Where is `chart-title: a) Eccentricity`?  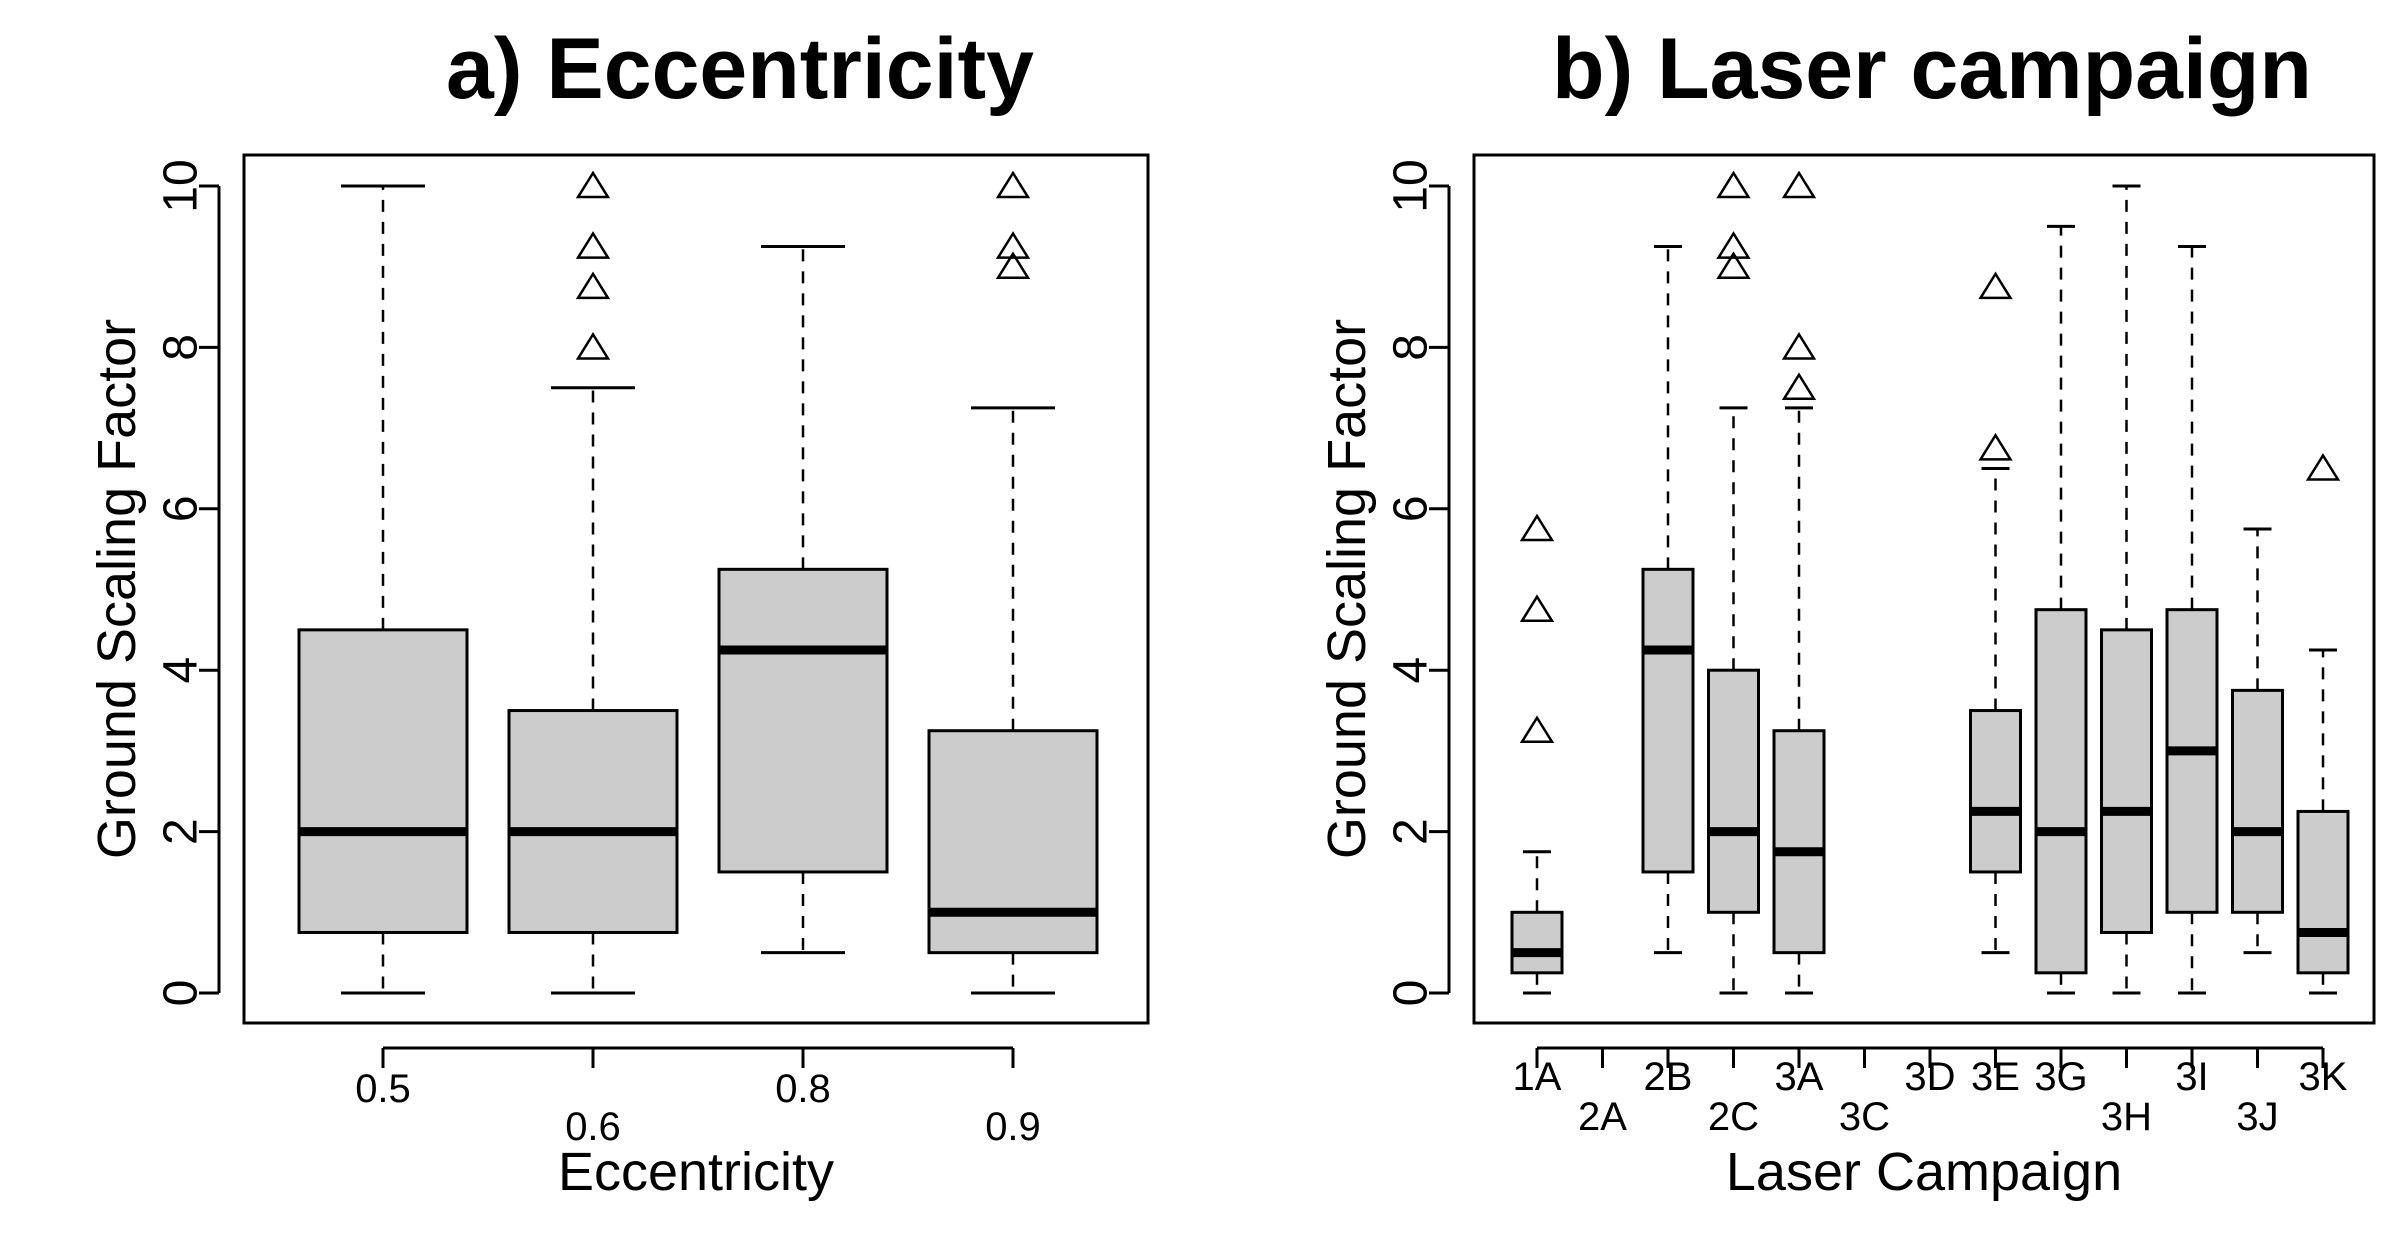
chart-title: a) Eccentricity is located at coordinates (740, 69).